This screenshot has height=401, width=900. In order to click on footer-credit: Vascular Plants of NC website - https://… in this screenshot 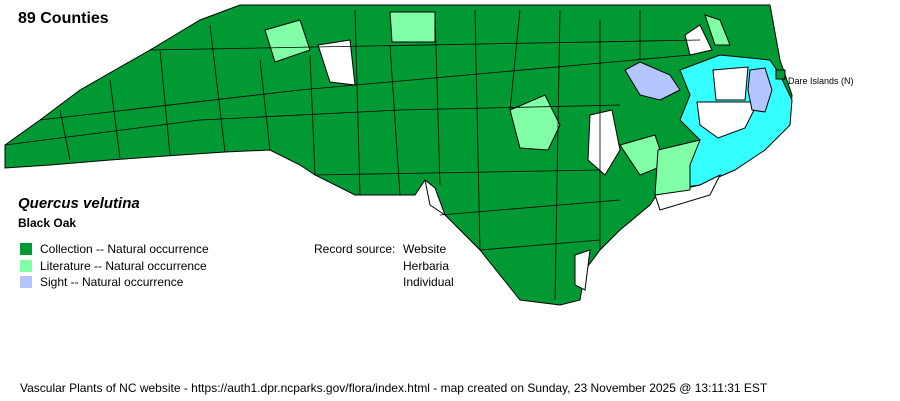, I will do `click(394, 388)`.